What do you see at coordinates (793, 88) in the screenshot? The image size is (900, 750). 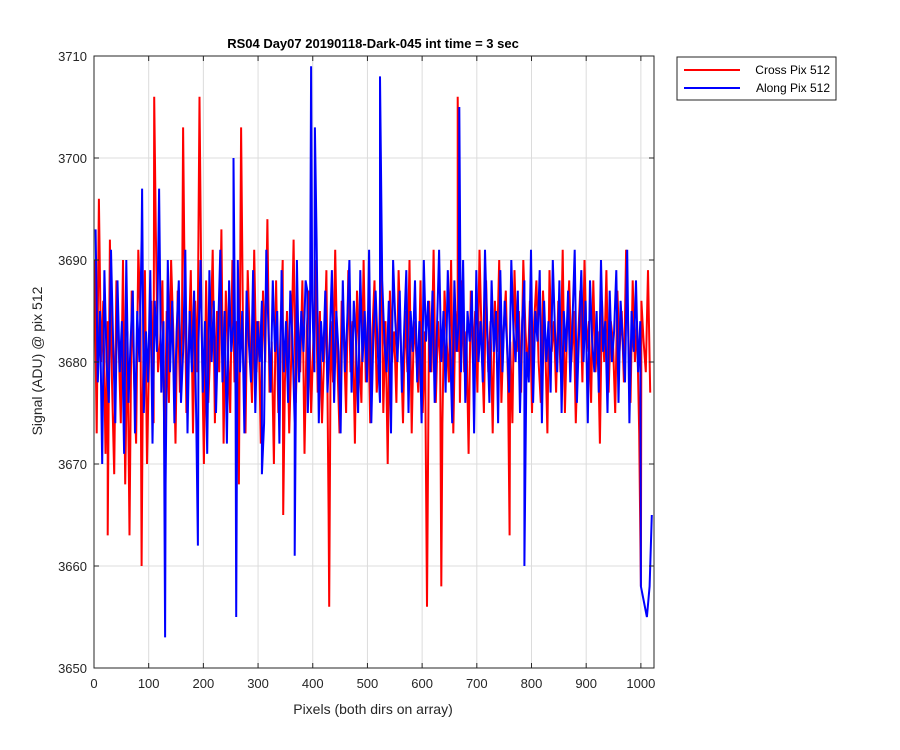 I see `legend-label: Along Pix 512` at bounding box center [793, 88].